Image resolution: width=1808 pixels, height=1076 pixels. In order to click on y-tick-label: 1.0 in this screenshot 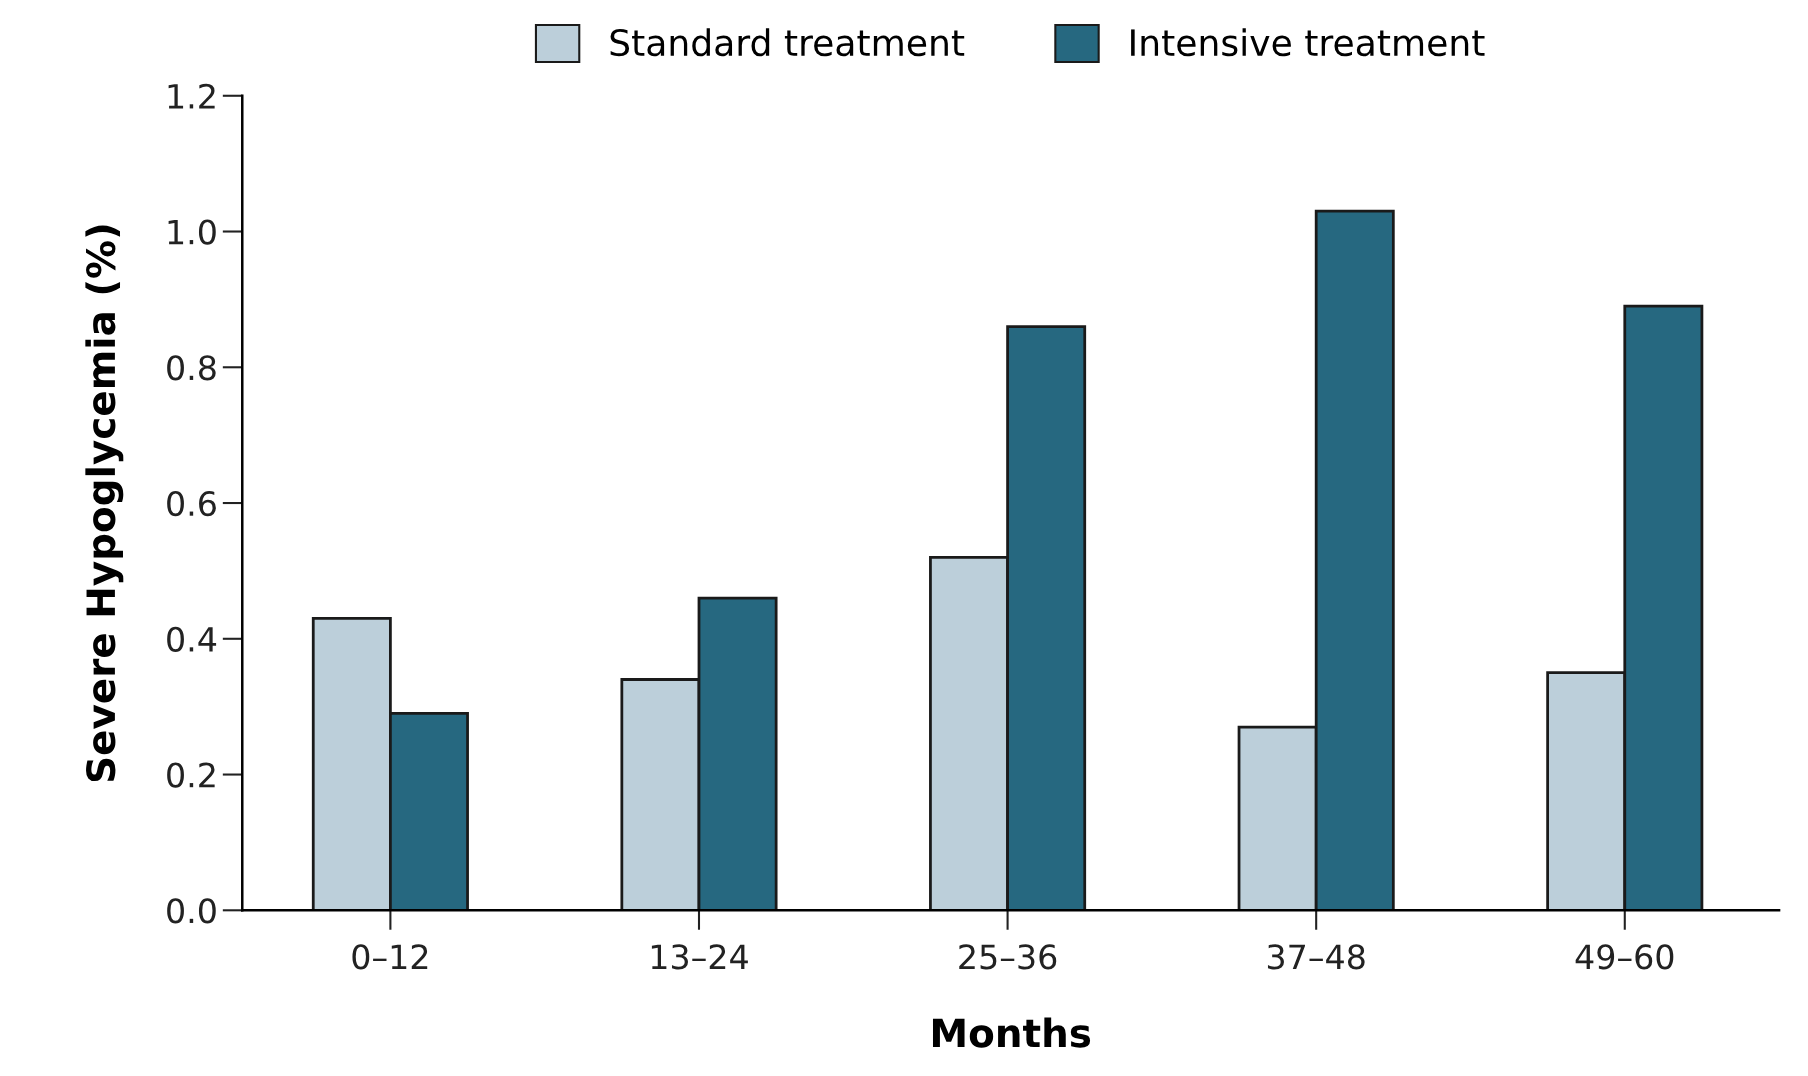, I will do `click(192, 232)`.